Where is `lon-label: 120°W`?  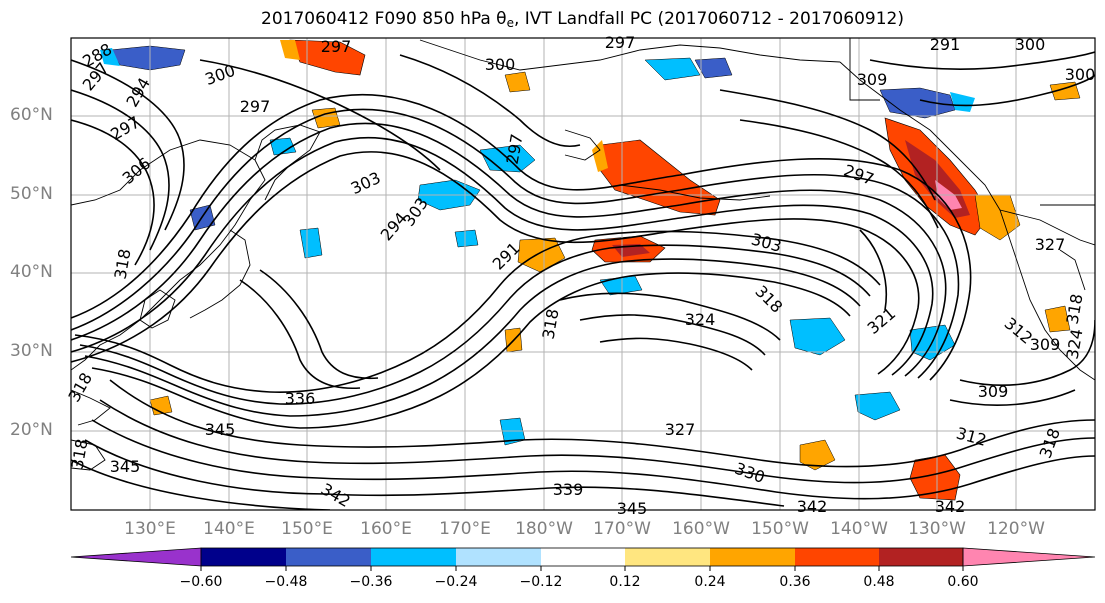
lon-label: 120°W is located at coordinates (1016, 529).